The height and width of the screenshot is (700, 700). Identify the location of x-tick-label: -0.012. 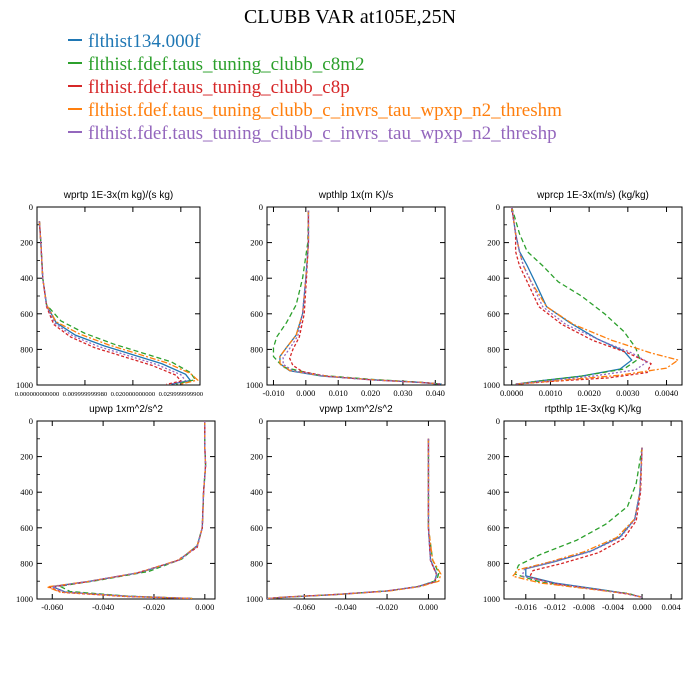
(555, 607).